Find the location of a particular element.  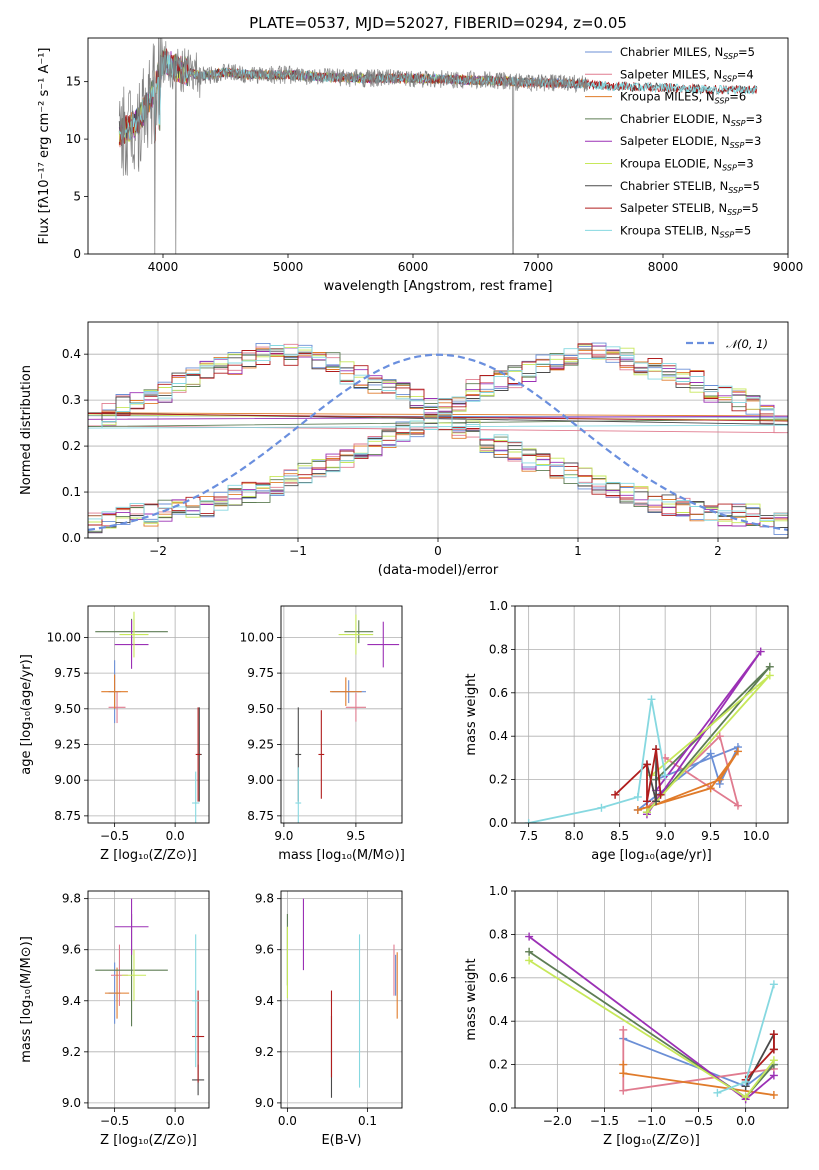

y-tick-label: 15 is located at coordinates (73, 82).